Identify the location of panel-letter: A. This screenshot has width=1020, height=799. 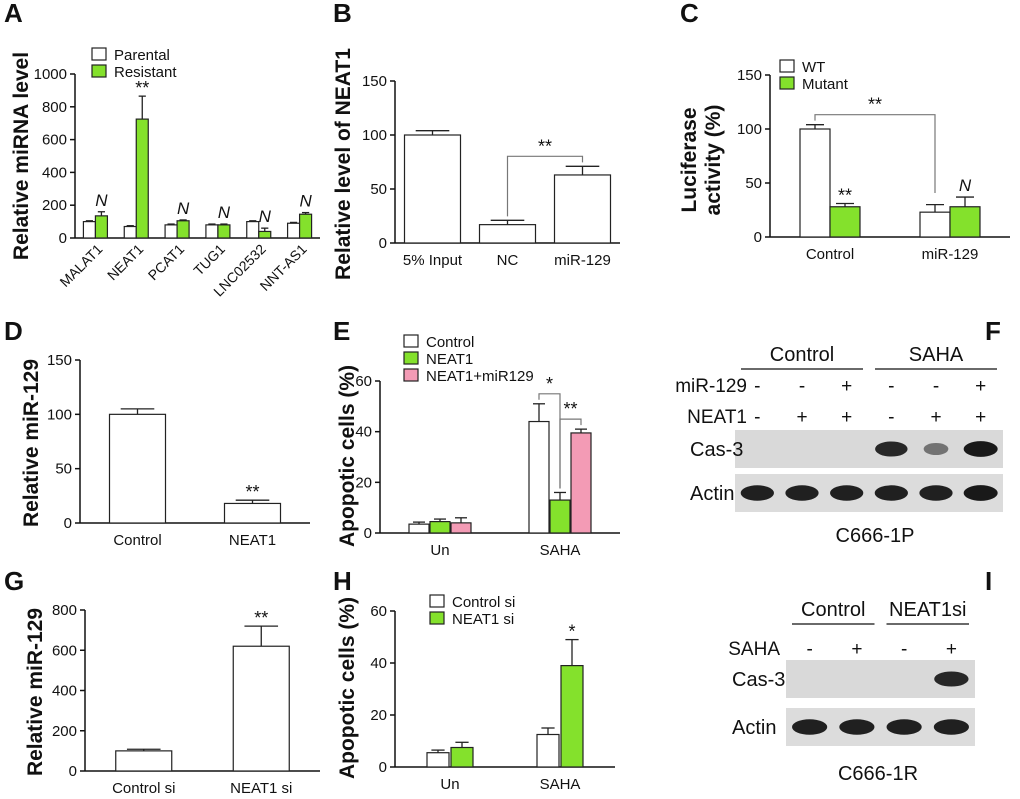
(13, 14).